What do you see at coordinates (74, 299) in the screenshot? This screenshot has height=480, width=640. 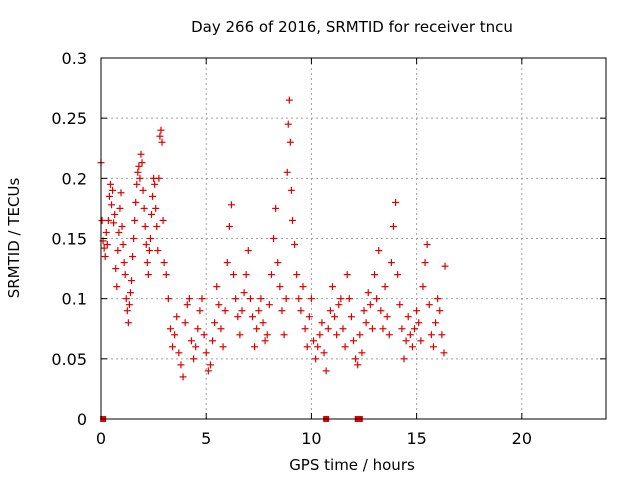 I see `y-tick-label: 0.1` at bounding box center [74, 299].